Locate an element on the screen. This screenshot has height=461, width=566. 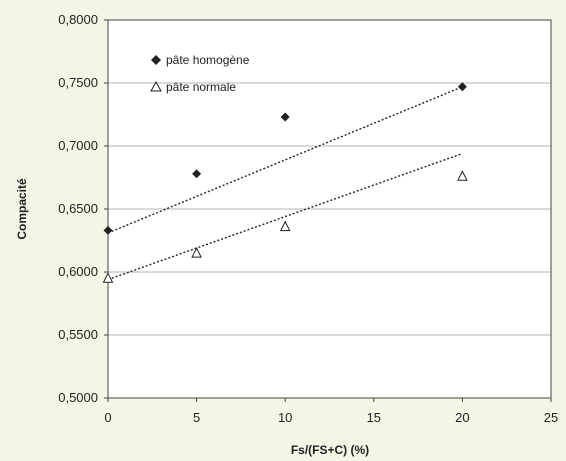
x-axis-ticks: 0 5 10 15 20 25 is located at coordinates (331, 411).